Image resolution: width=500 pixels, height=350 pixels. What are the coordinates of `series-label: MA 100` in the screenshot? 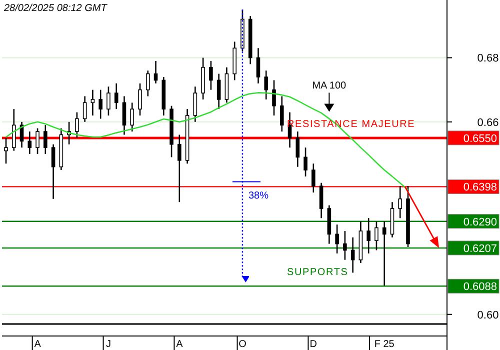 It's located at (329, 86).